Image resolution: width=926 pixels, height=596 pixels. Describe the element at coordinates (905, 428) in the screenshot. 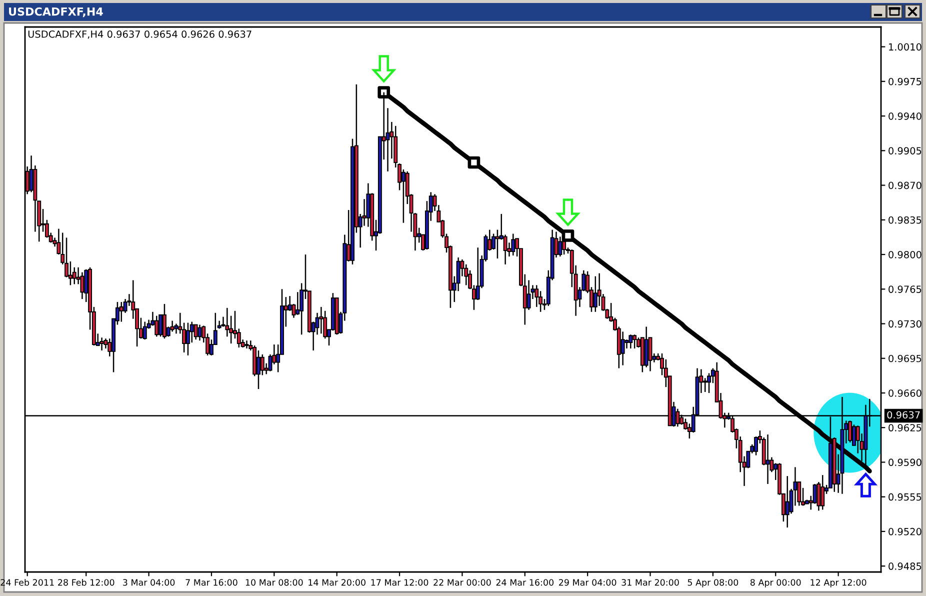

I see `y-tick-label: 0.9625` at that location.